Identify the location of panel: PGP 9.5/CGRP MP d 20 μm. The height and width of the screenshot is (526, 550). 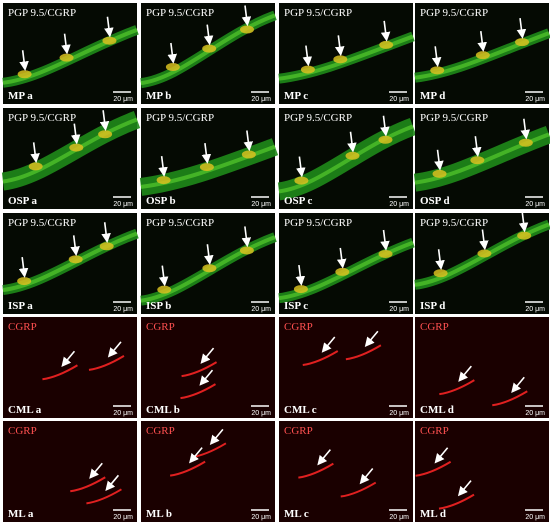
(482, 53).